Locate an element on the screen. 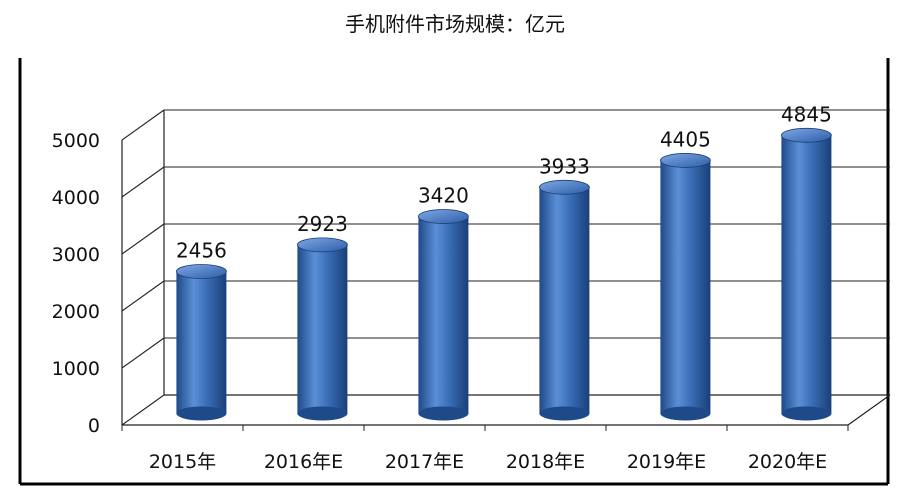 The height and width of the screenshot is (504, 910). x-tick-label: 2018年E is located at coordinates (545, 462).